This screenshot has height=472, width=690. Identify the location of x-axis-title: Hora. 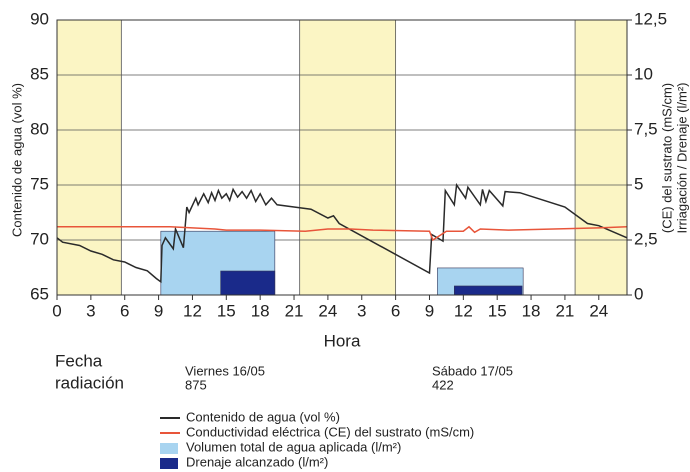
(342, 340).